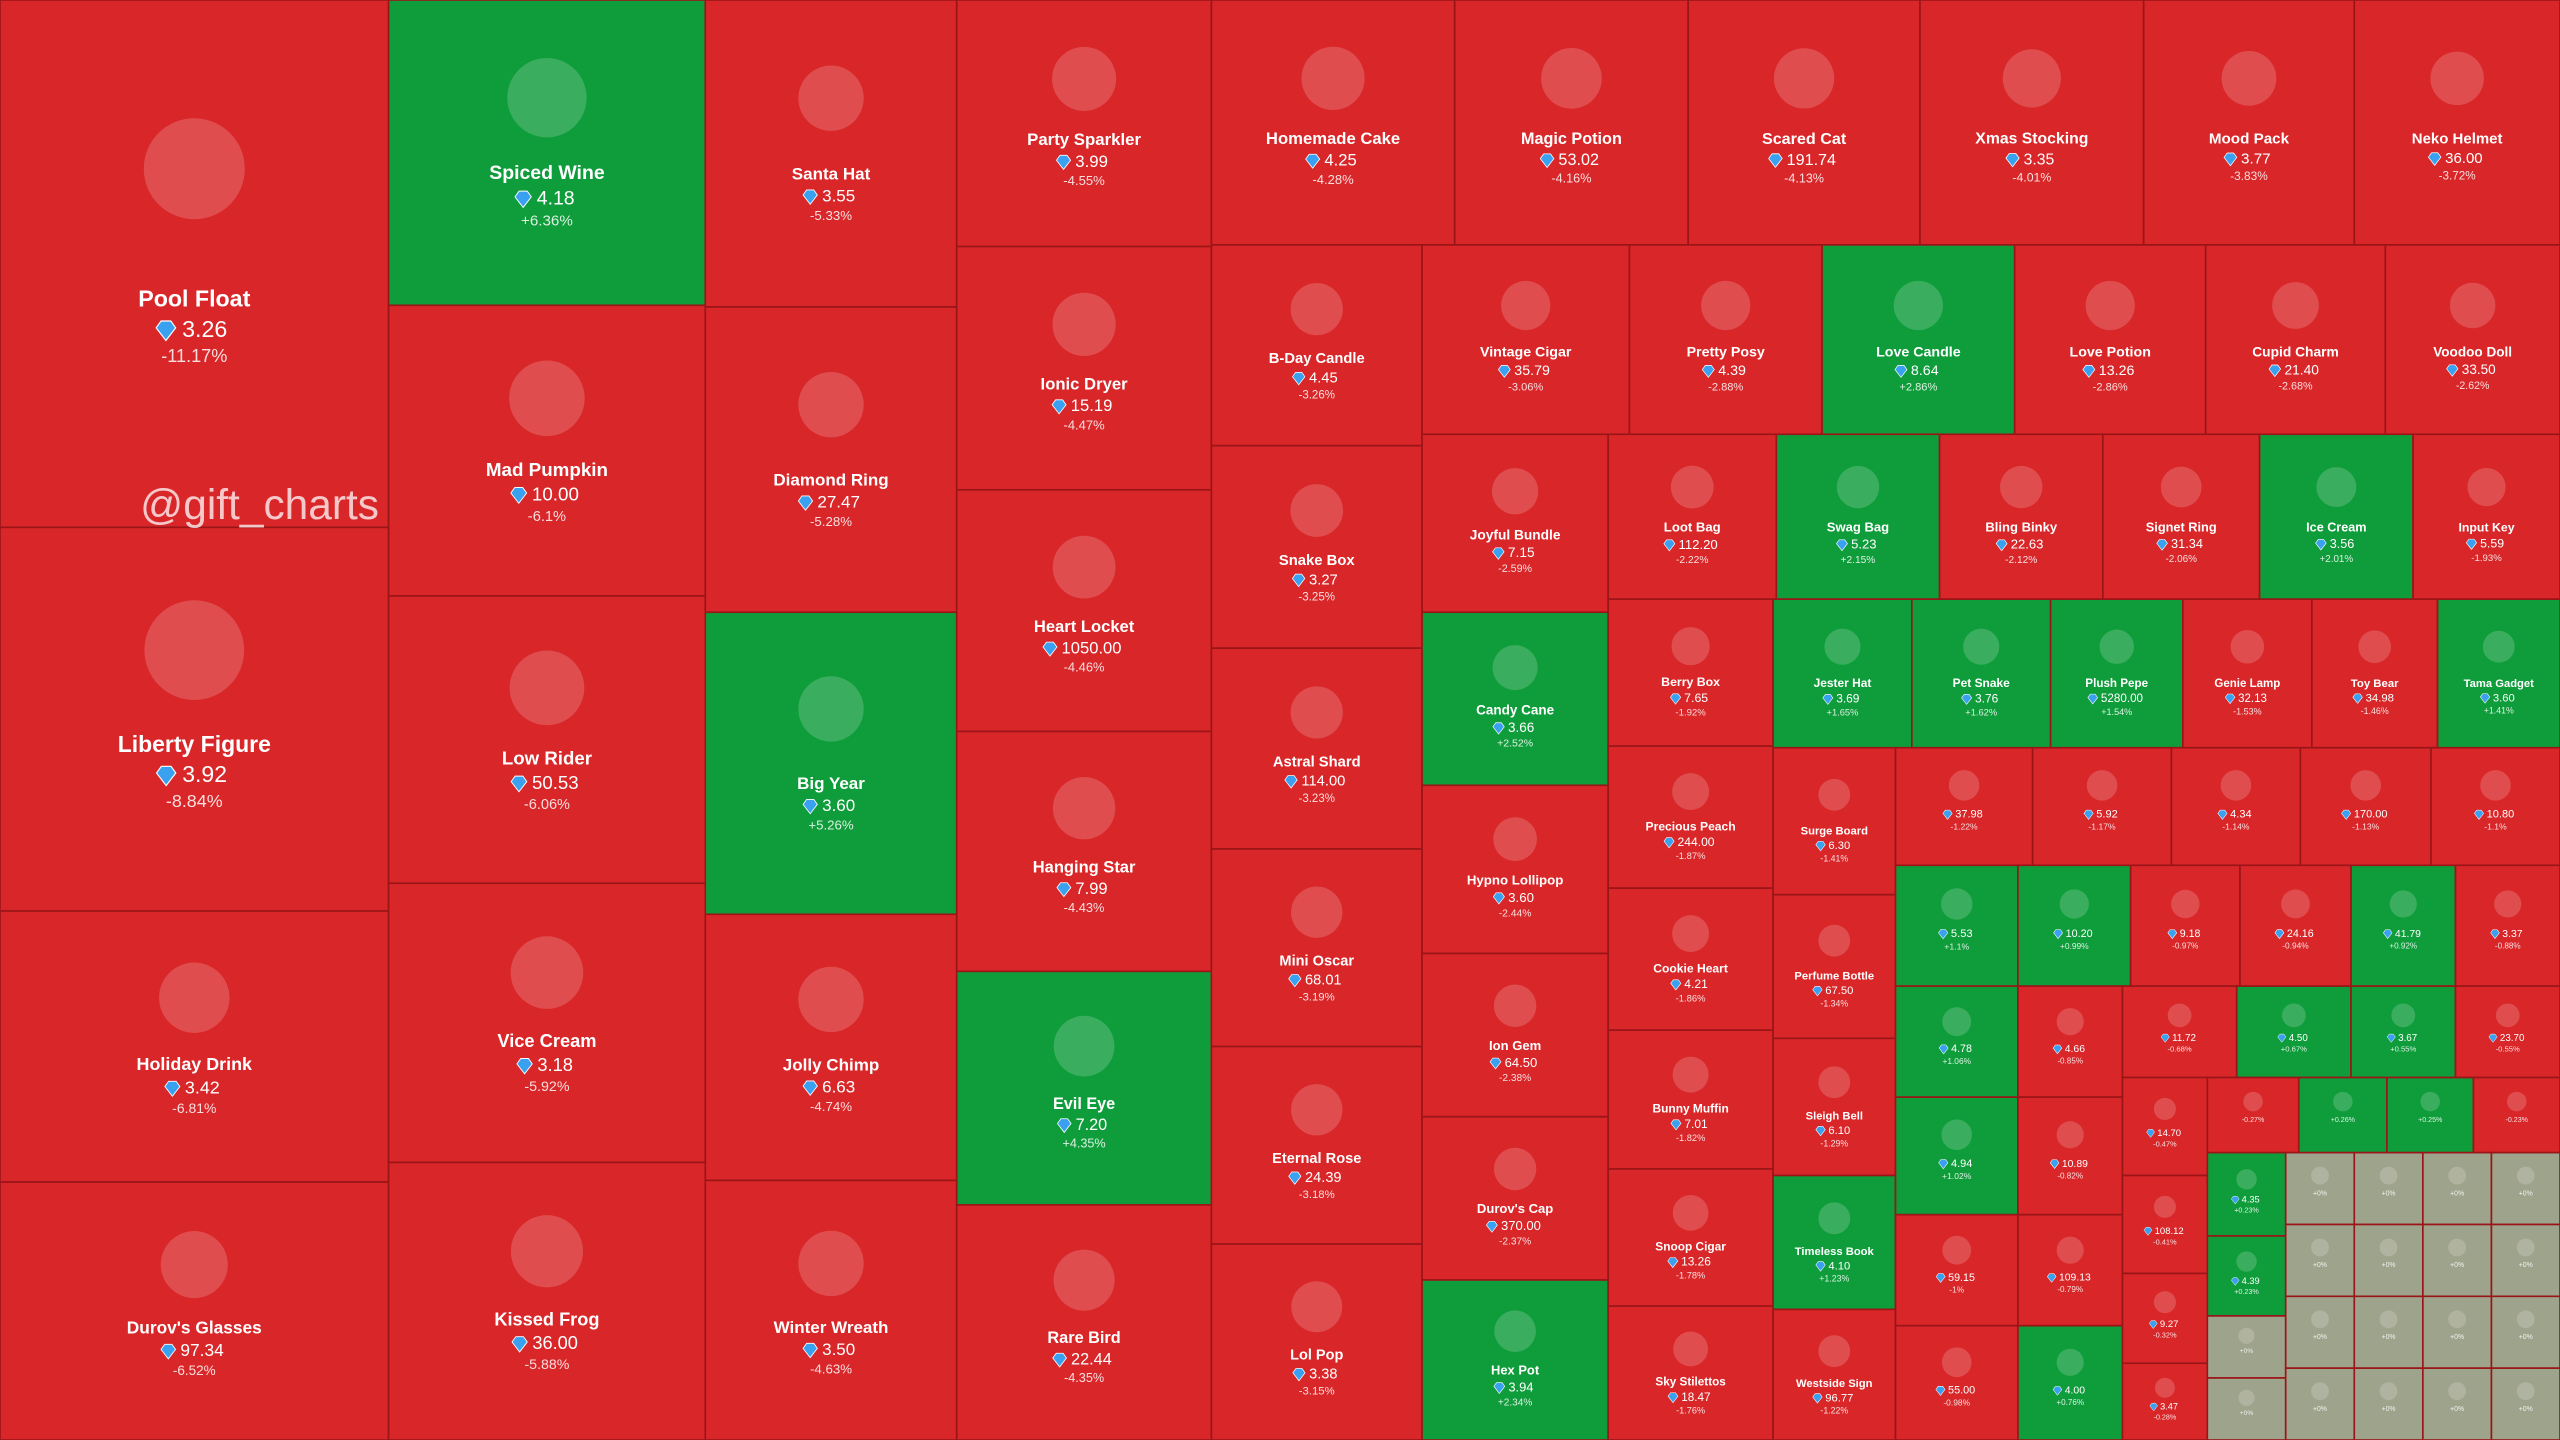 This screenshot has height=1440, width=2560. I want to click on gift-change: -0.47%, so click(2165, 1143).